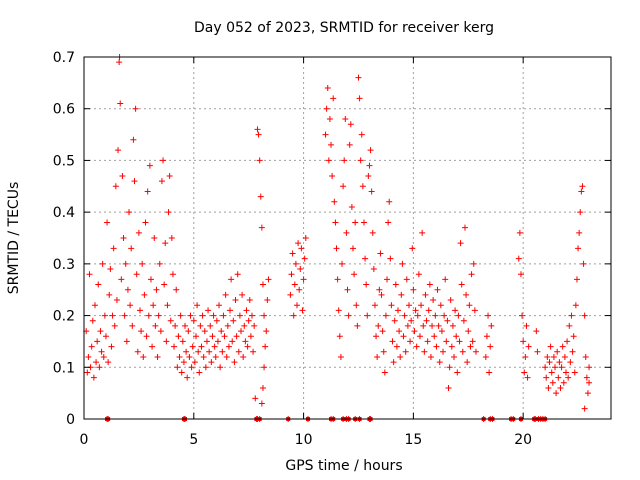 The image size is (640, 480). I want to click on x-tick-label: 20, so click(523, 440).